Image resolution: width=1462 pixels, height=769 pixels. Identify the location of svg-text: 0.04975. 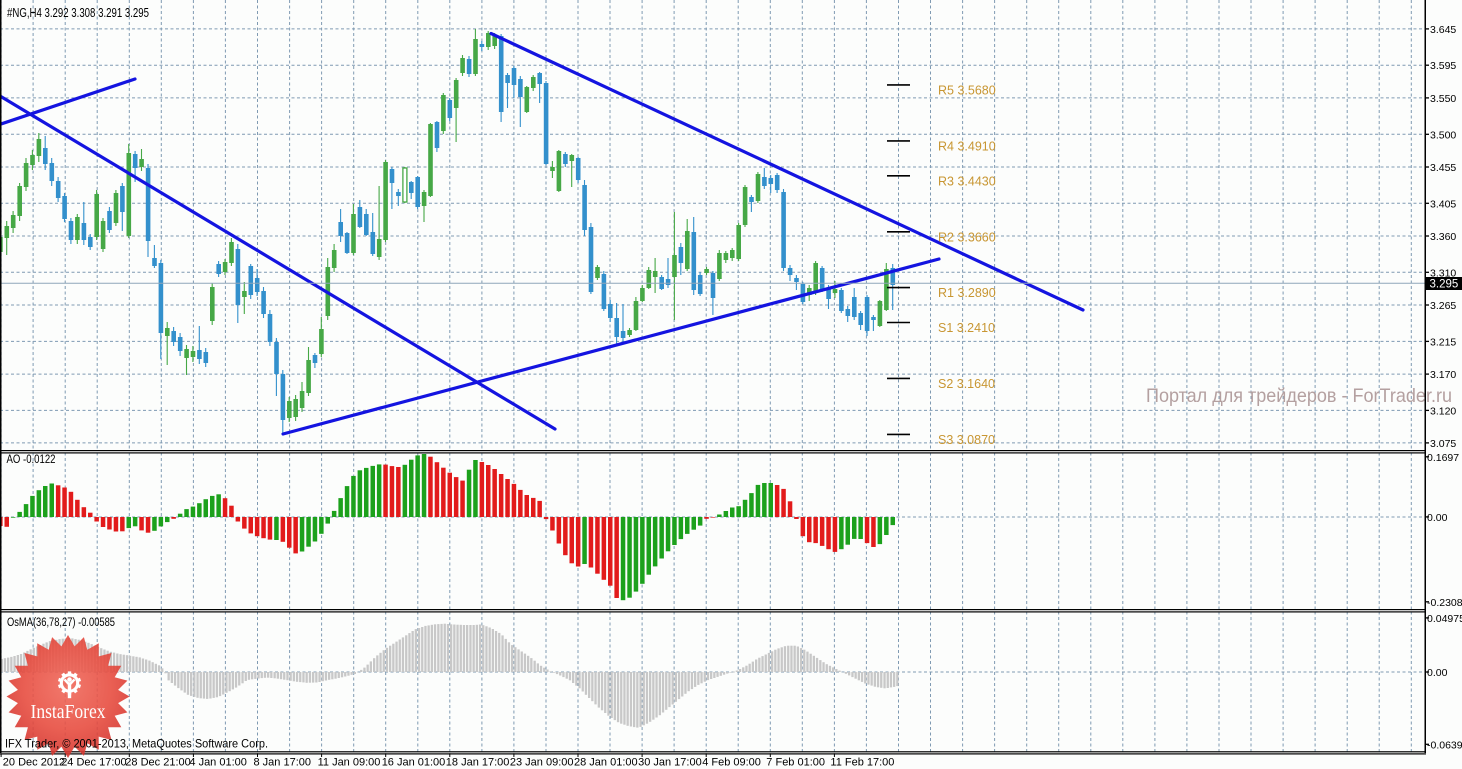
(1444, 619).